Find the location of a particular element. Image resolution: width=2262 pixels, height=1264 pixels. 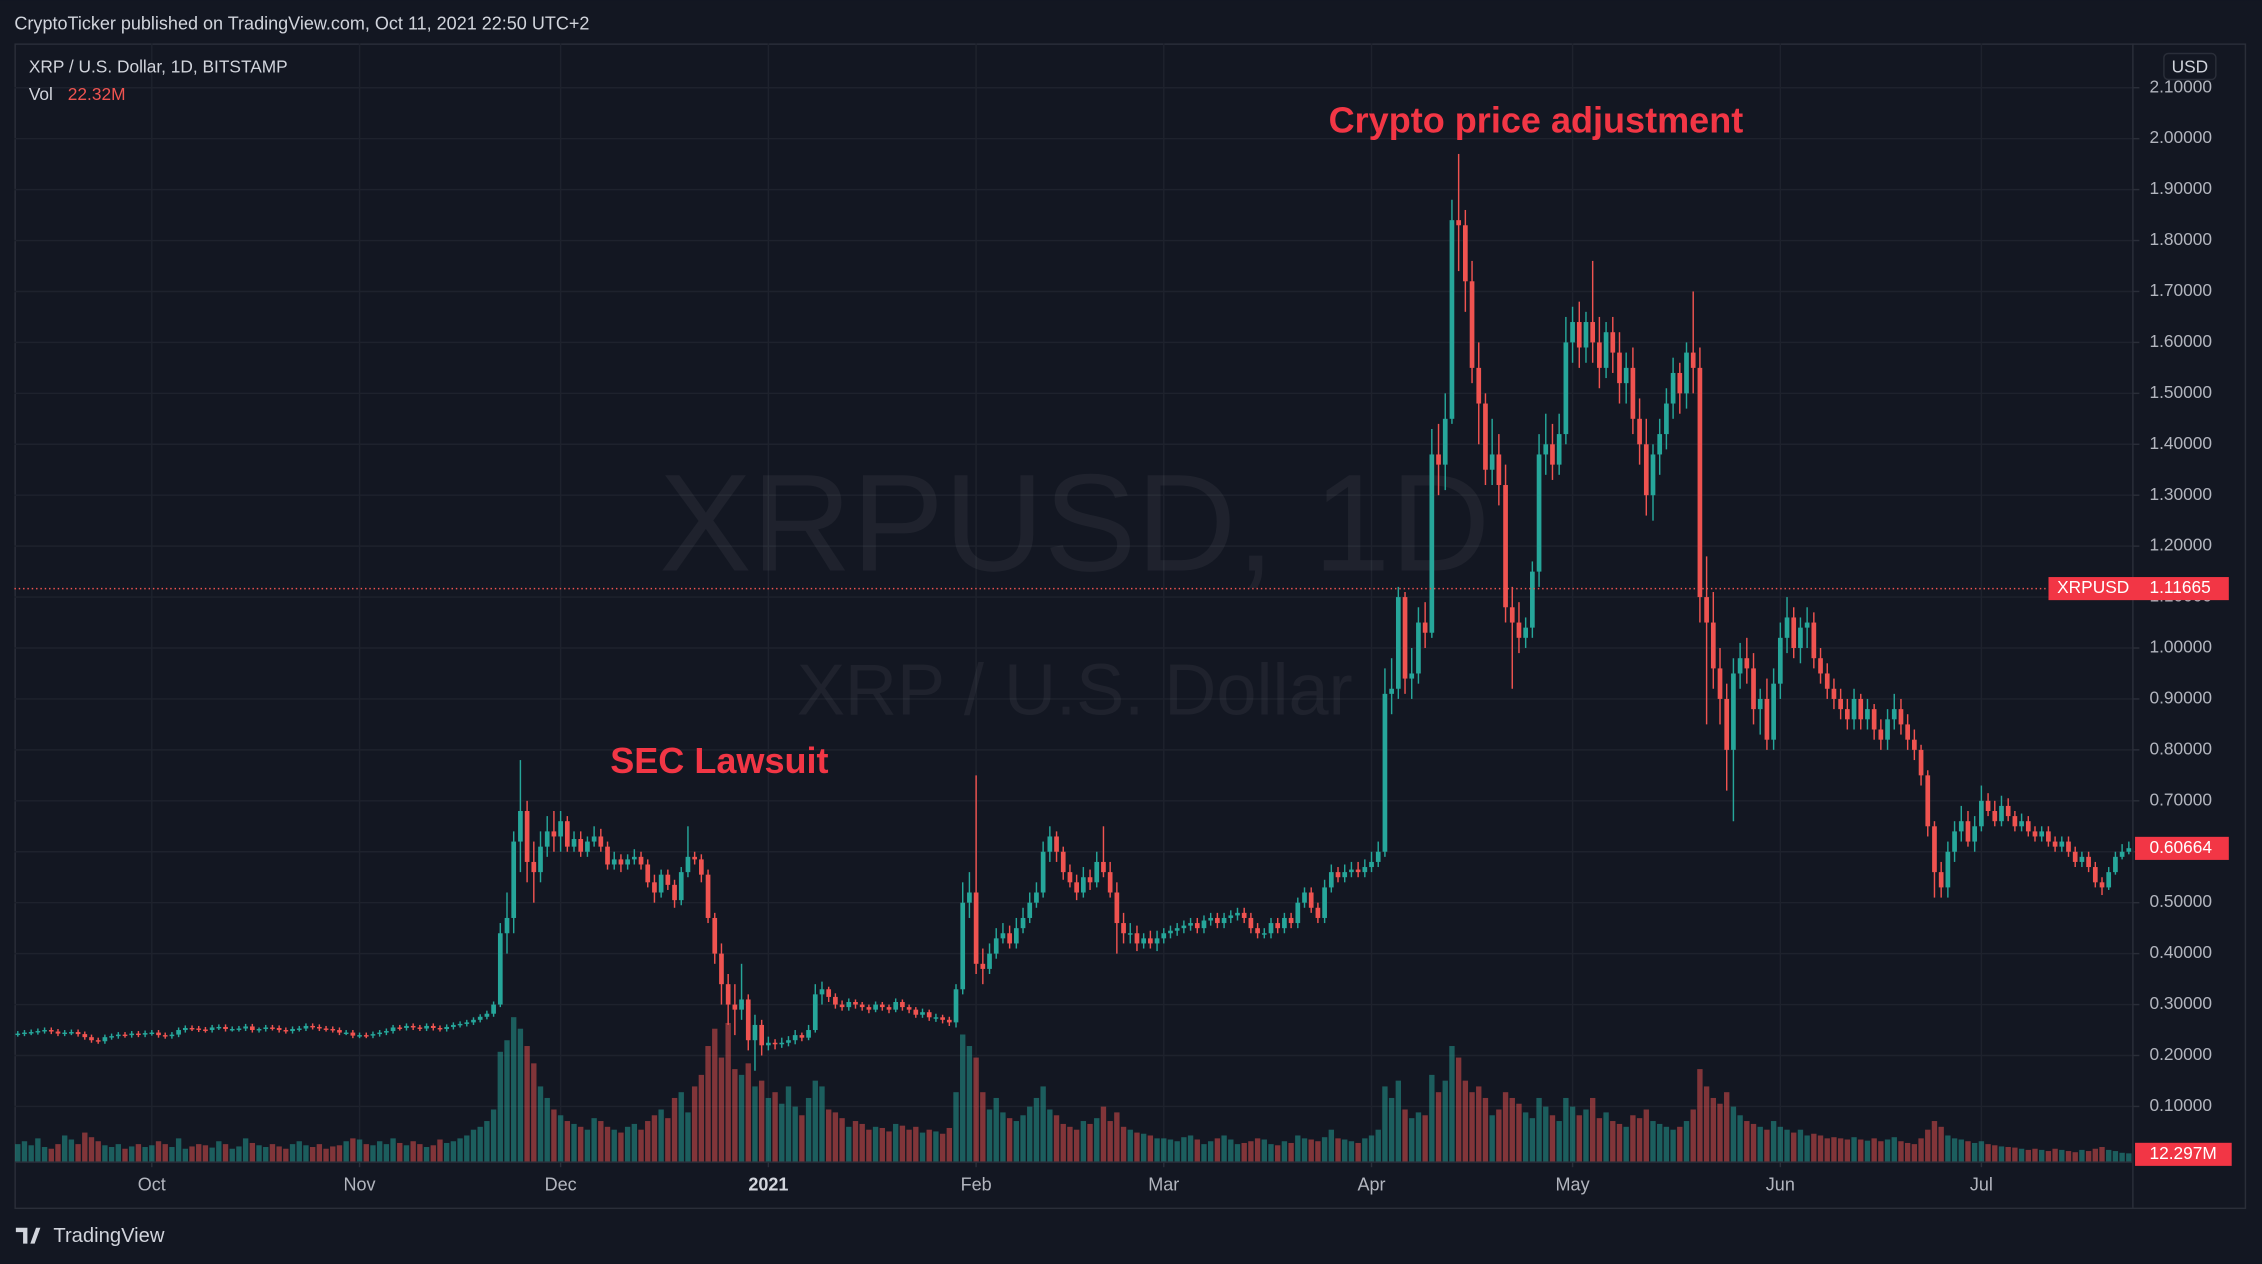

currency-box is located at coordinates (2190, 66).